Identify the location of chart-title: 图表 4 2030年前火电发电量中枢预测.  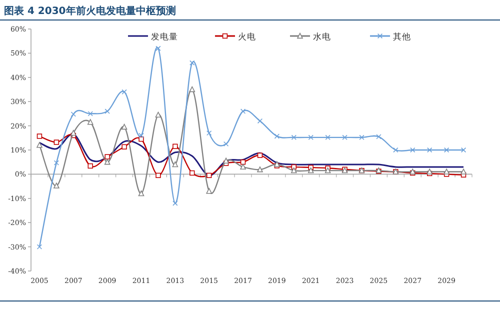
(90, 11).